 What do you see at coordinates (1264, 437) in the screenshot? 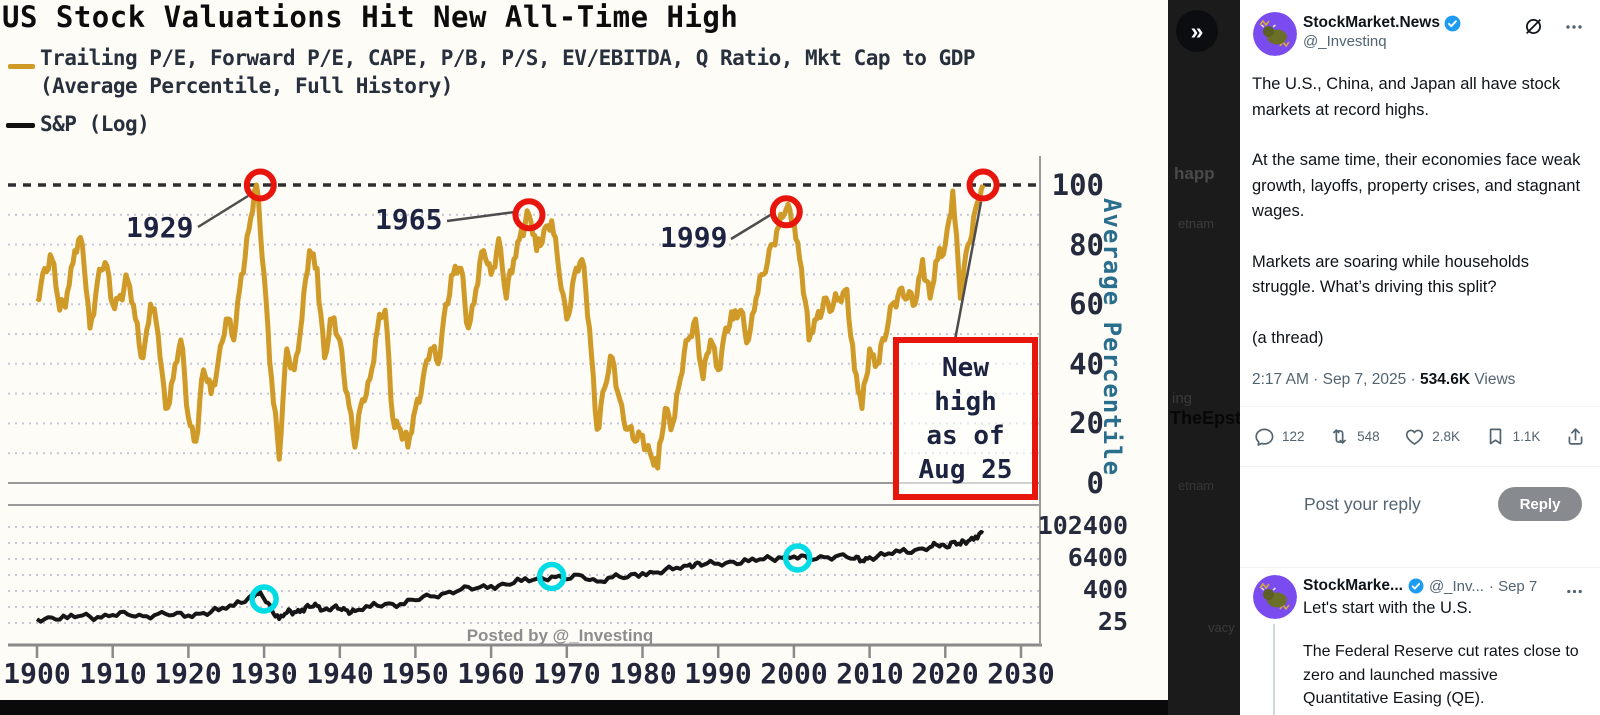
I see `reply-bubble-icon` at bounding box center [1264, 437].